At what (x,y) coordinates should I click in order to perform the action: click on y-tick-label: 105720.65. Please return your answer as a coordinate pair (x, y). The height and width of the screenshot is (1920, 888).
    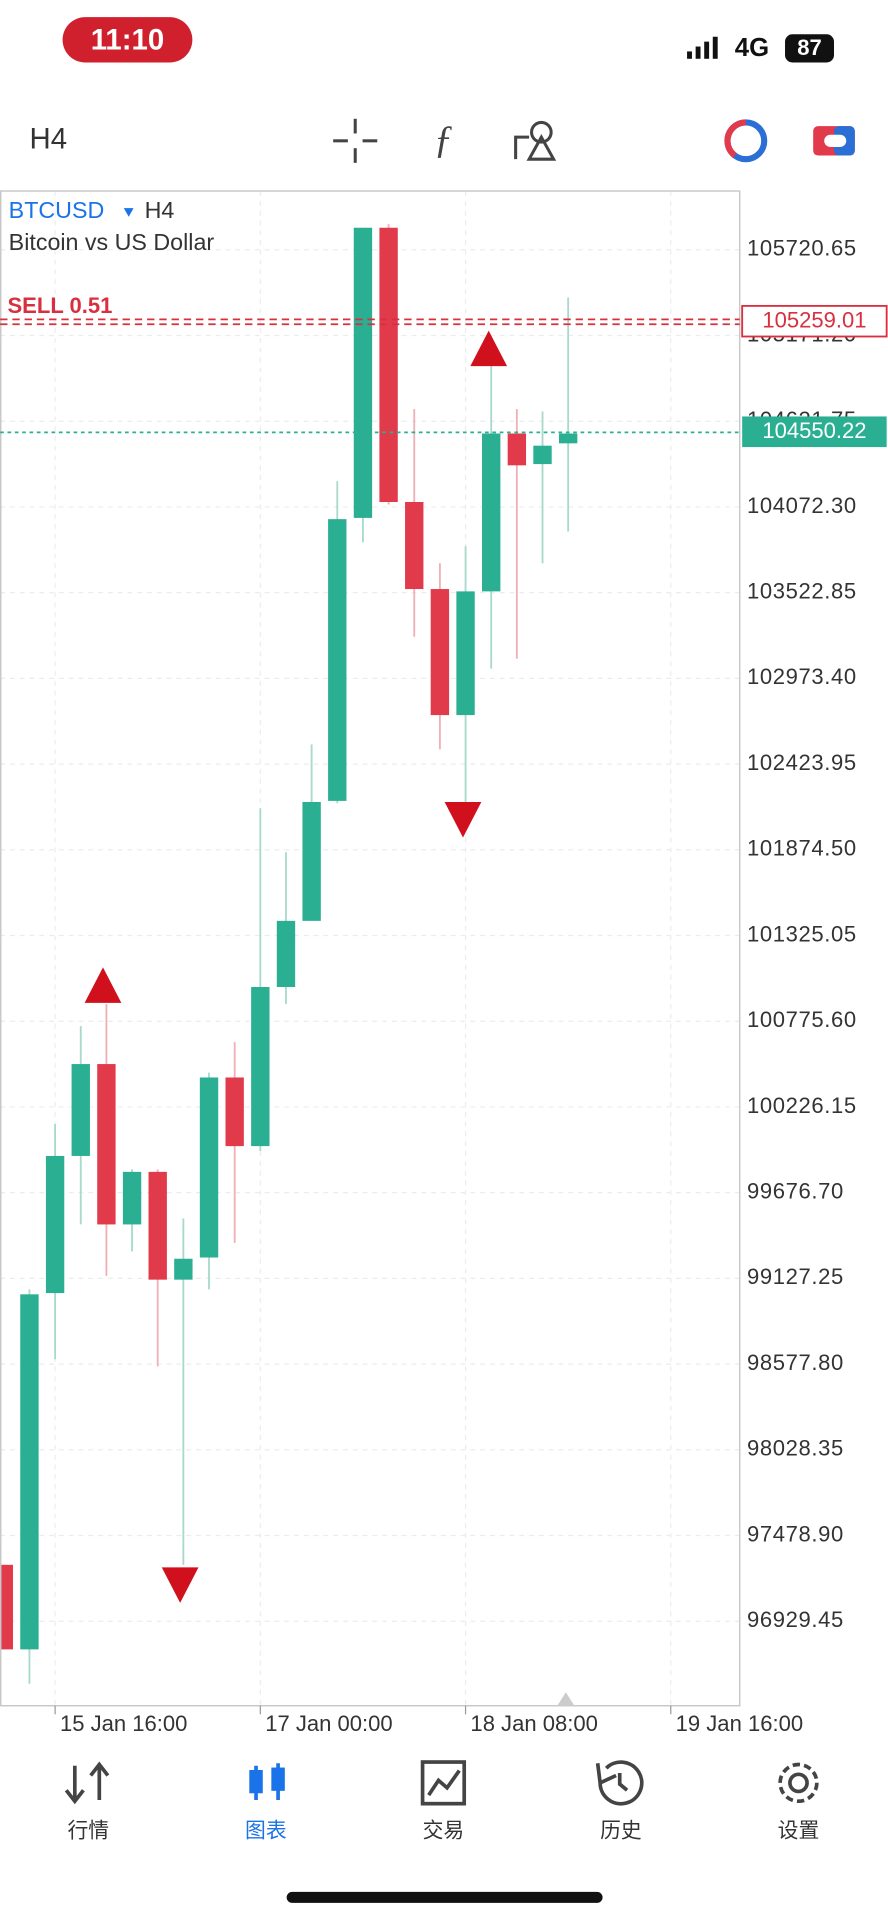
    Looking at the image, I should click on (802, 248).